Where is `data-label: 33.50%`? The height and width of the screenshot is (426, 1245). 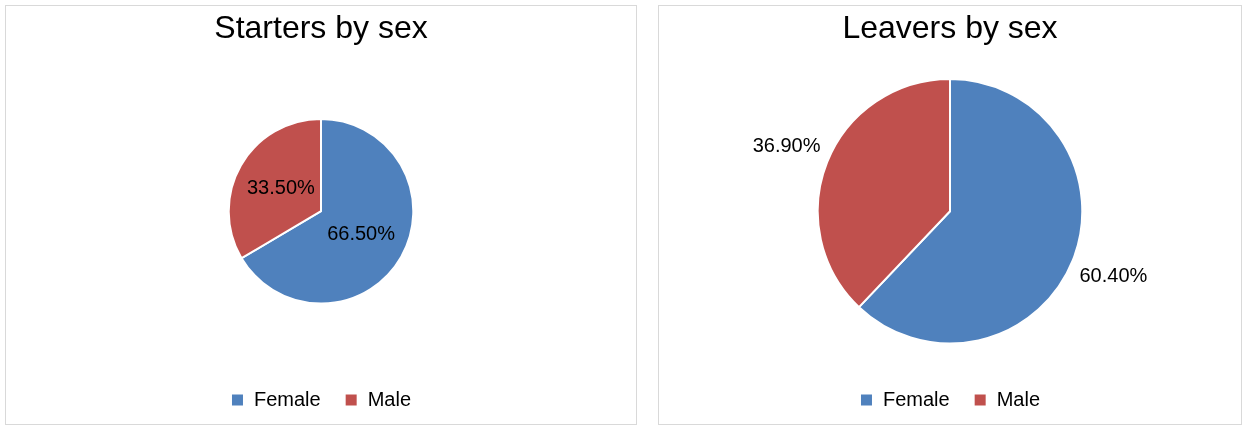
data-label: 33.50% is located at coordinates (281, 186).